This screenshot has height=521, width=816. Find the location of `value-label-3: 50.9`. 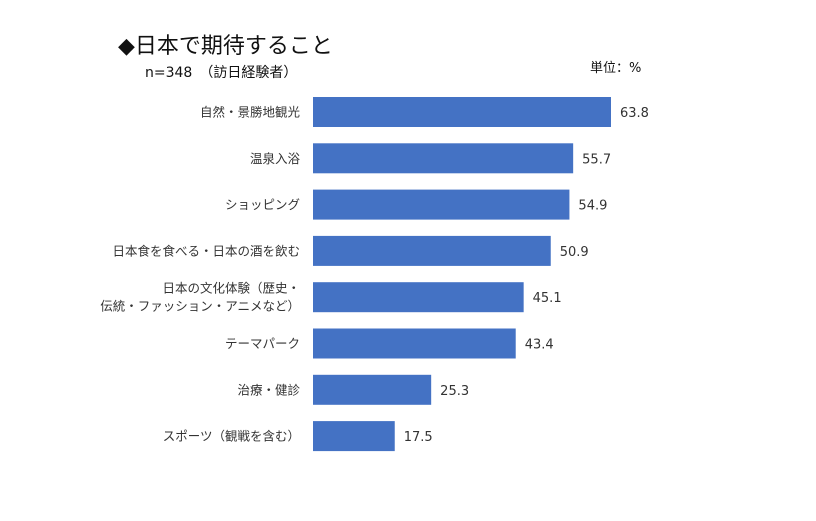

value-label-3: 50.9 is located at coordinates (574, 252).